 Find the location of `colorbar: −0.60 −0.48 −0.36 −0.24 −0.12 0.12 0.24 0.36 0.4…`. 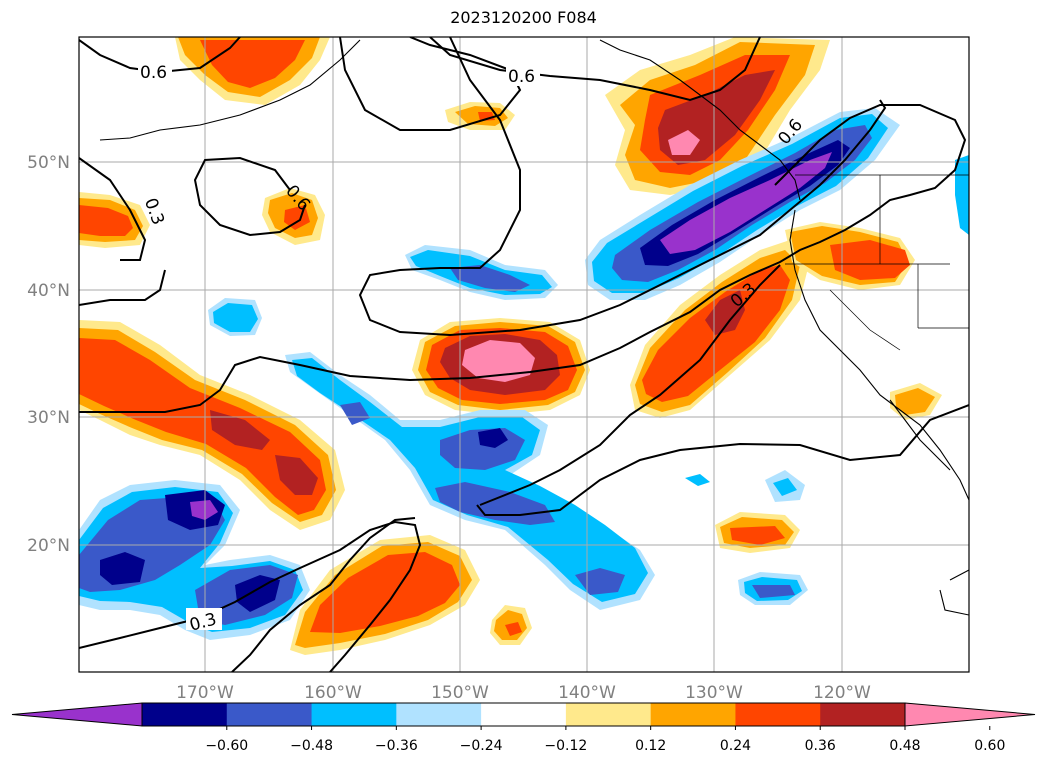

colorbar: −0.60 −0.48 −0.36 −0.24 −0.12 0.12 0.24 0.36 0.4… is located at coordinates (523, 728).